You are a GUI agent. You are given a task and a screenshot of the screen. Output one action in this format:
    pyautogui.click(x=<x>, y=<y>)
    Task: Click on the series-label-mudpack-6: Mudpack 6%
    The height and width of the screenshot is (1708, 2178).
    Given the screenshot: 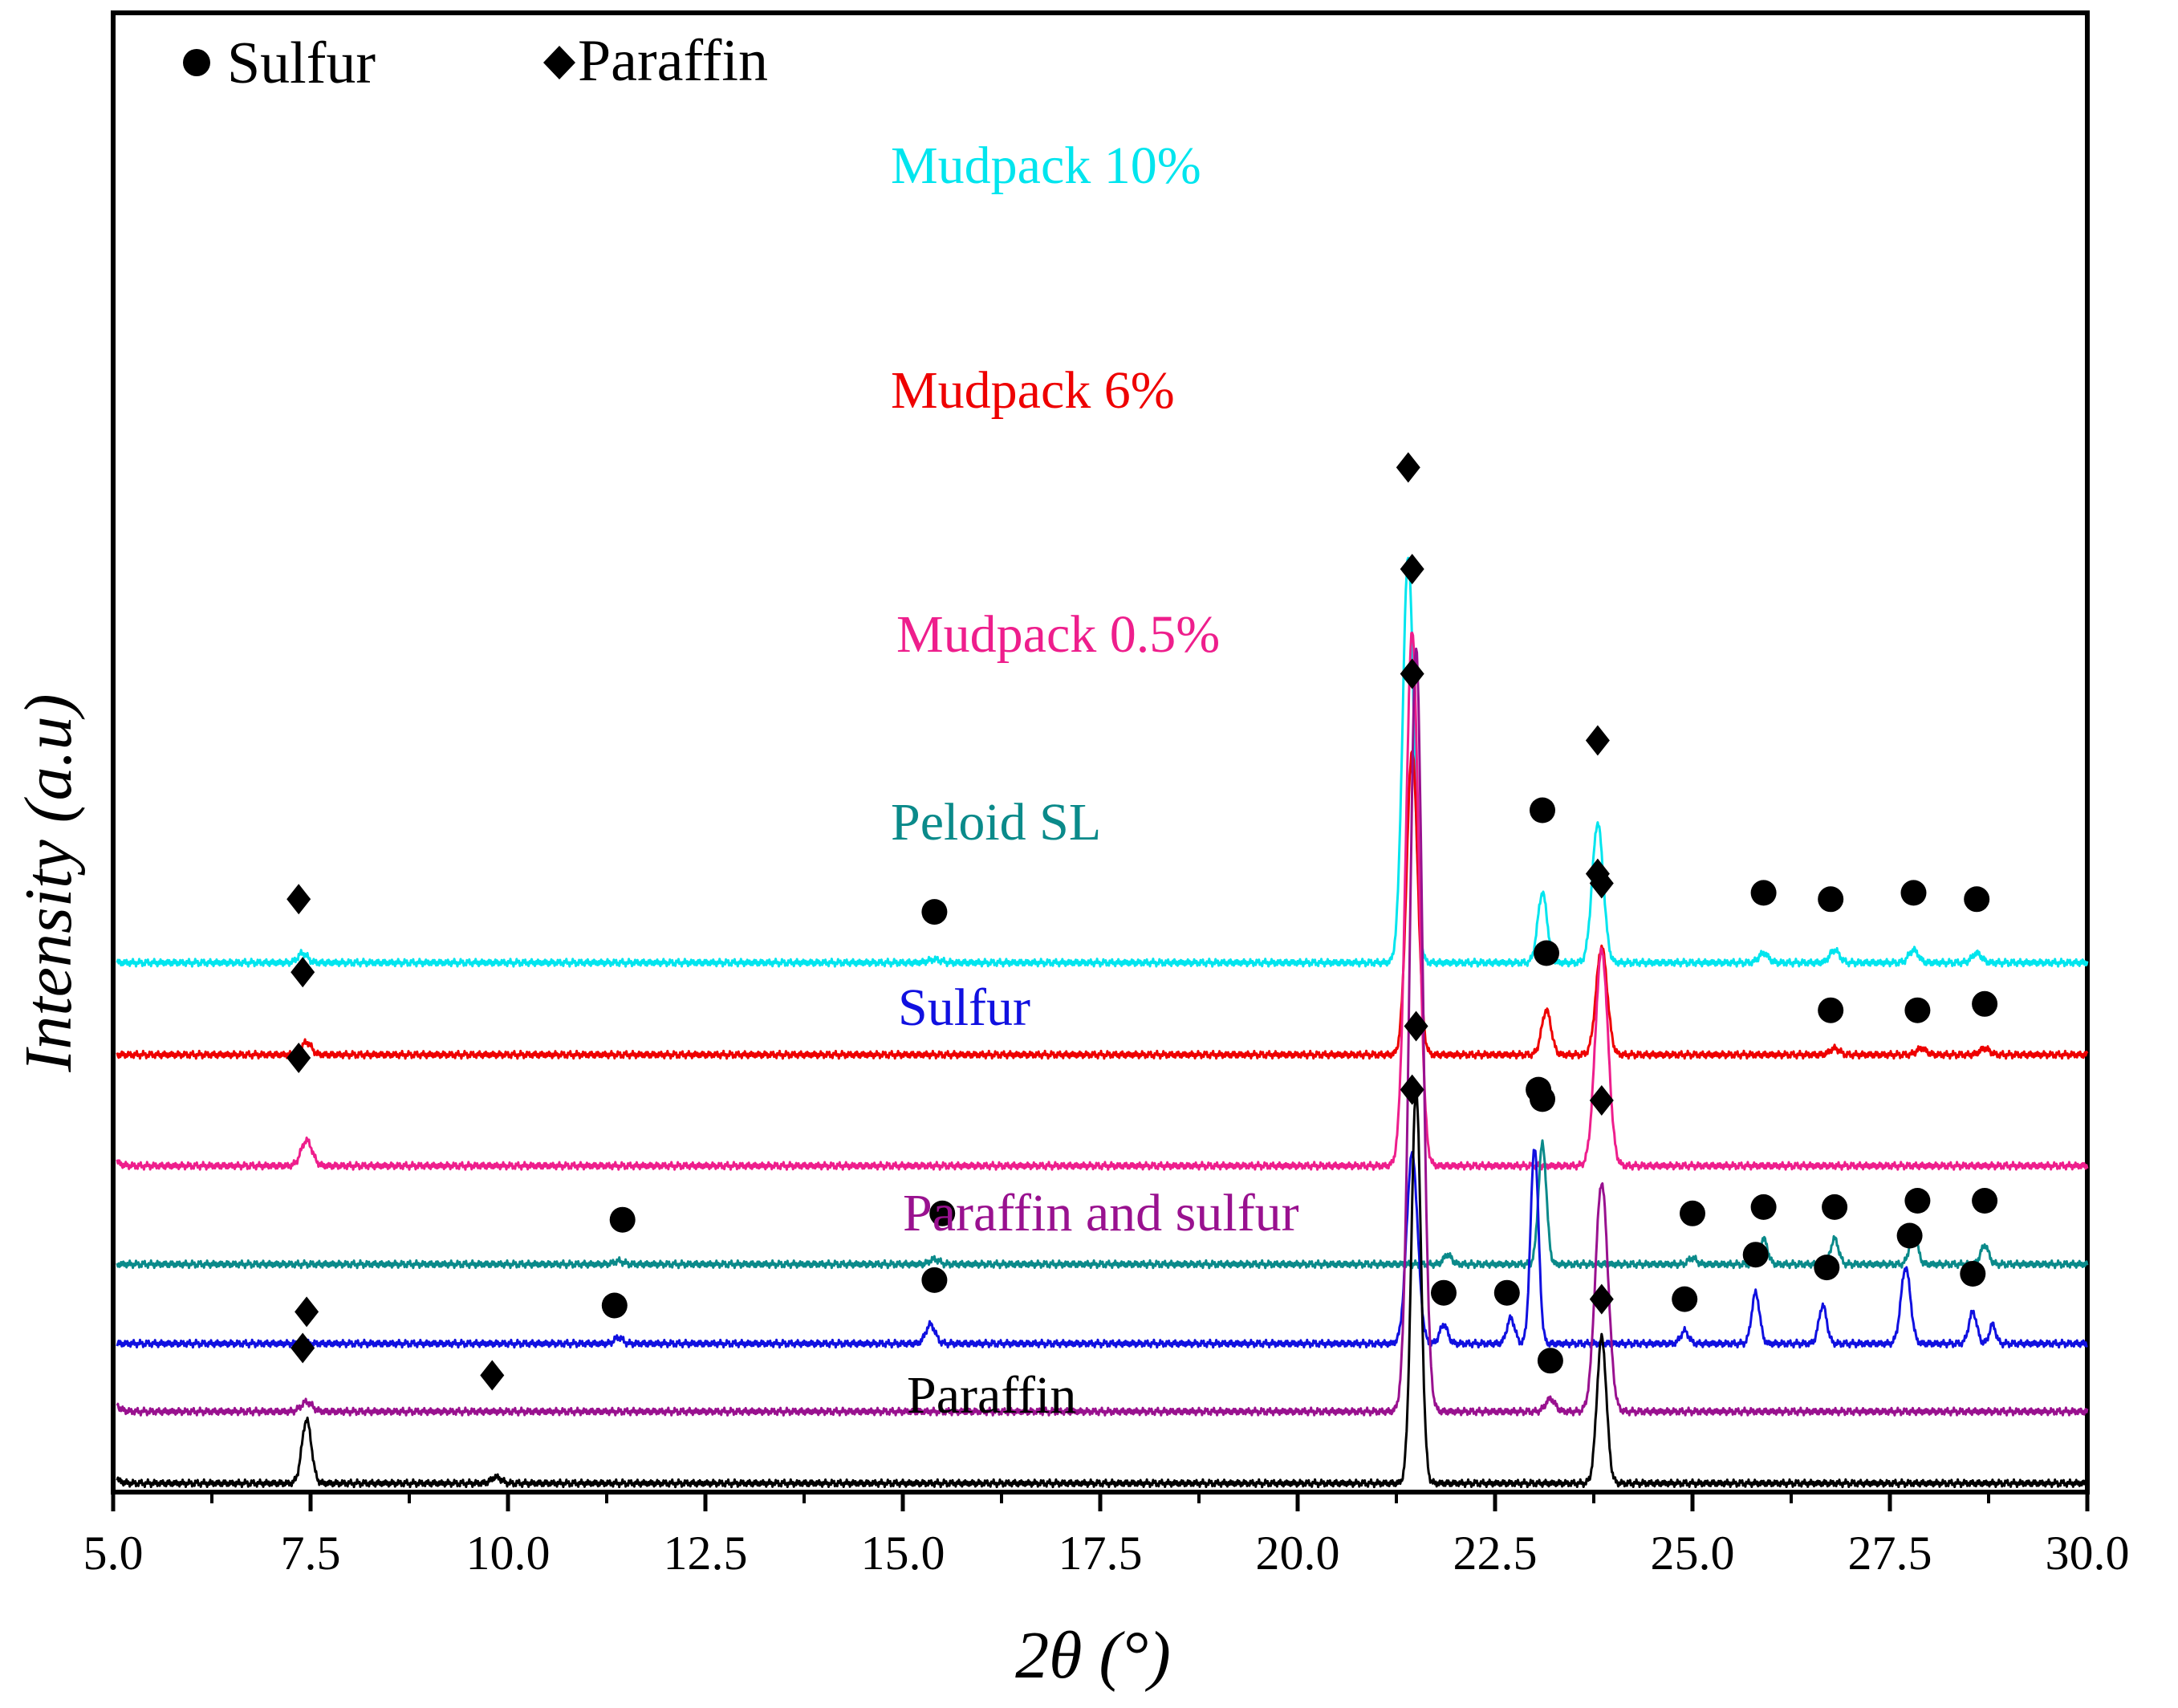 What is the action you would take?
    pyautogui.click(x=1033, y=390)
    